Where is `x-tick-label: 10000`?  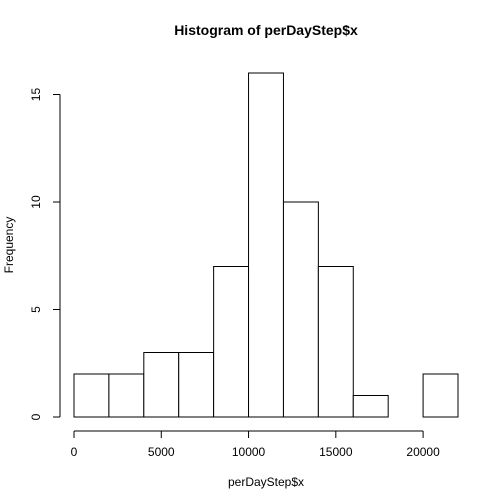
x-tick-label: 10000 is located at coordinates (249, 452).